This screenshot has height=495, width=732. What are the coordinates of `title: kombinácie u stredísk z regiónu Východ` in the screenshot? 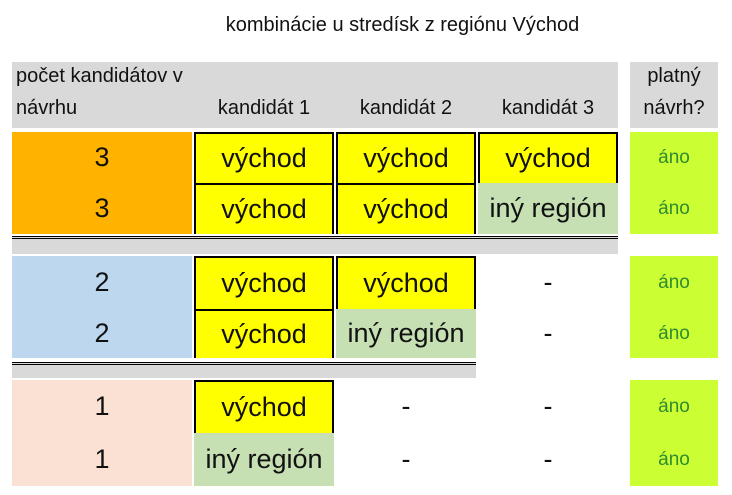 It's located at (402, 25).